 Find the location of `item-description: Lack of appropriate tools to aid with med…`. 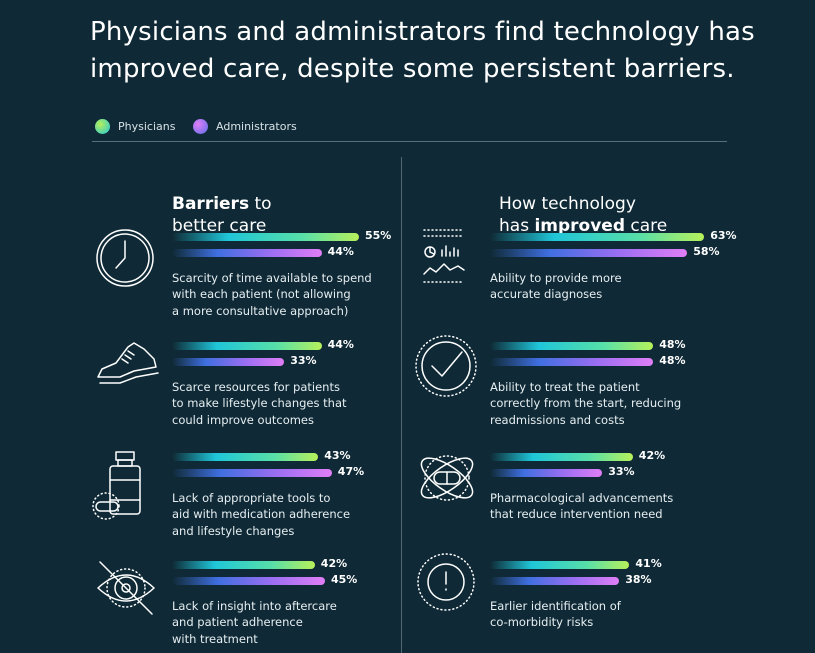

item-description: Lack of appropriate tools to aid with med… is located at coordinates (287, 514).